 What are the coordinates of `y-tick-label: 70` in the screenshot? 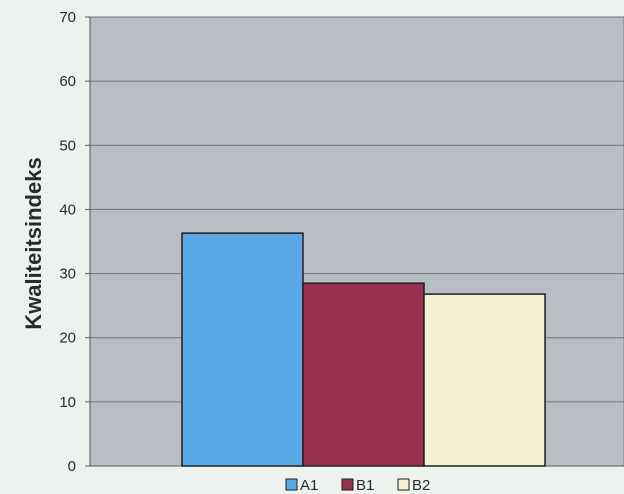 It's located at (67, 17).